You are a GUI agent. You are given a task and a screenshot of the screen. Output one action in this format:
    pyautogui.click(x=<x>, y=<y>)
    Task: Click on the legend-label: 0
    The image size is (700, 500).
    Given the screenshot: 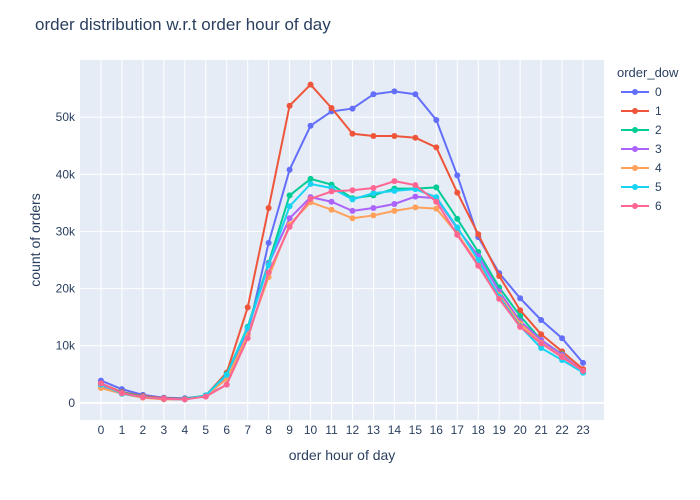 What is the action you would take?
    pyautogui.click(x=658, y=92)
    